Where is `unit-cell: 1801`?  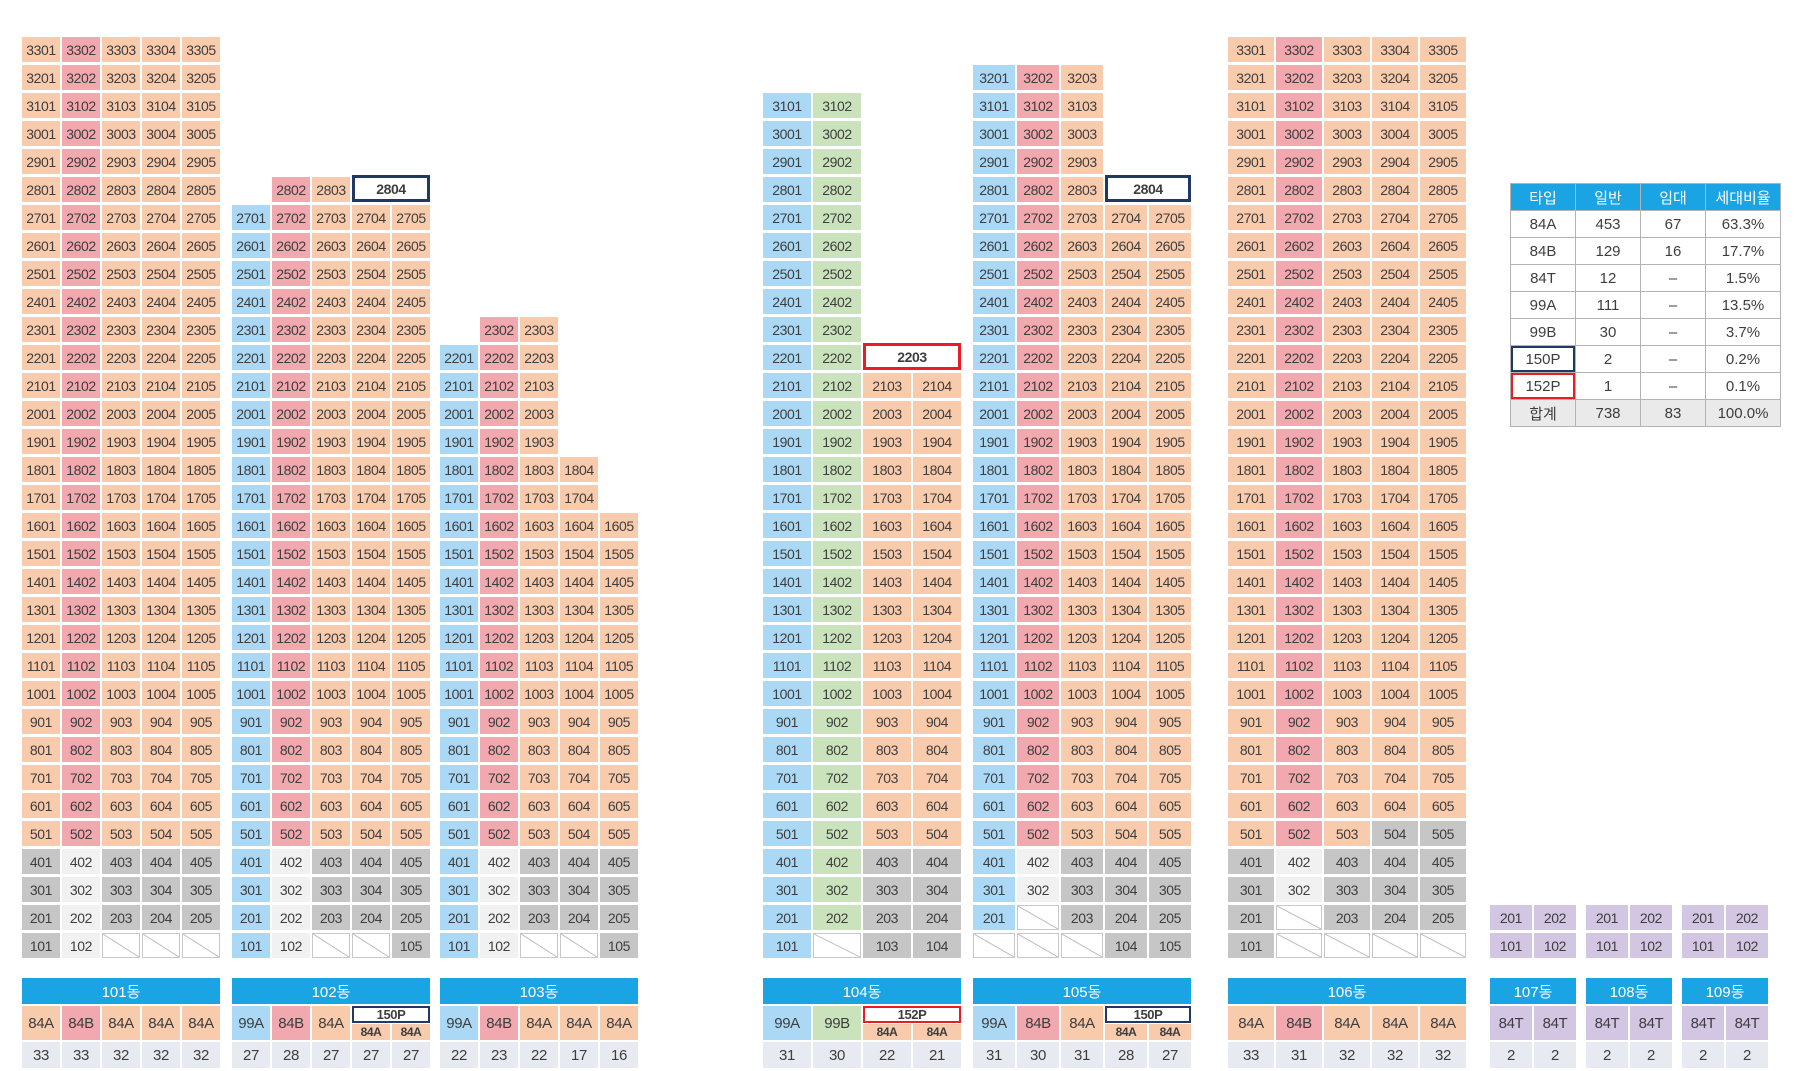
unit-cell: 1801 is located at coordinates (459, 469).